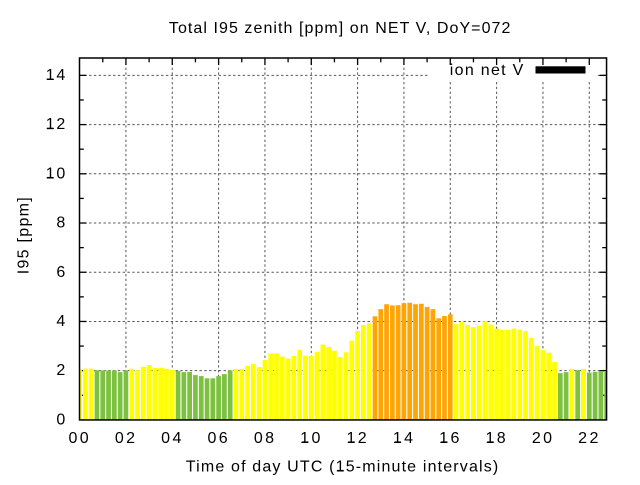 This screenshot has height=485, width=640. I want to click on svg-text: 8, so click(60, 223).